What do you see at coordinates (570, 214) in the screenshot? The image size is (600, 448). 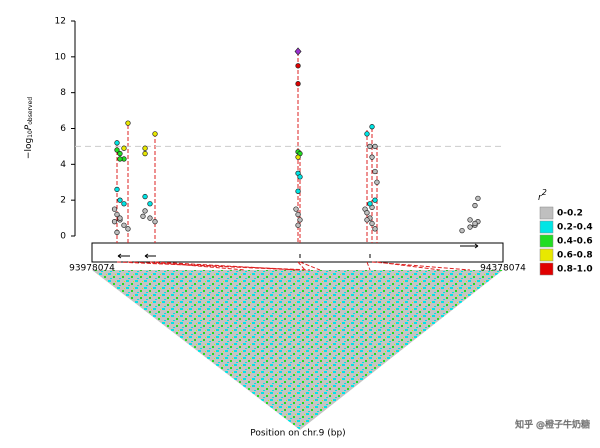 I see `legend-label: 0-0.2` at bounding box center [570, 214].